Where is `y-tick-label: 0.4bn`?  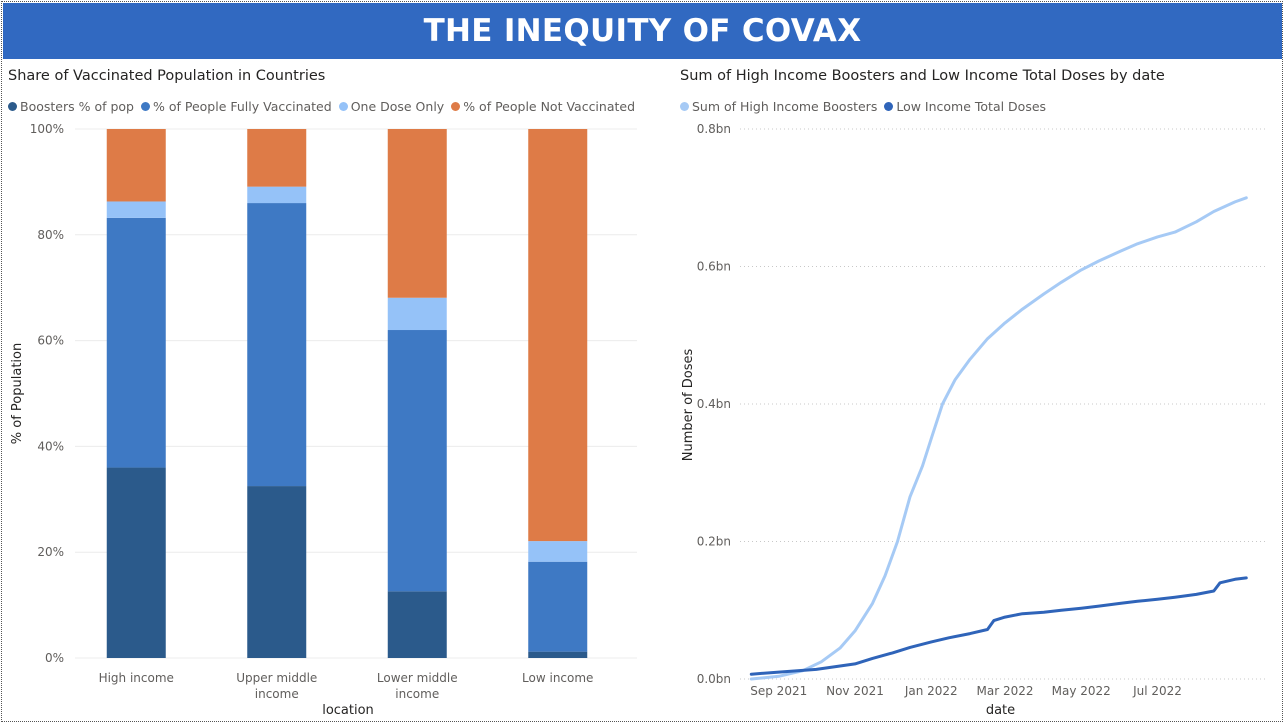
y-tick-label: 0.4bn is located at coordinates (714, 404).